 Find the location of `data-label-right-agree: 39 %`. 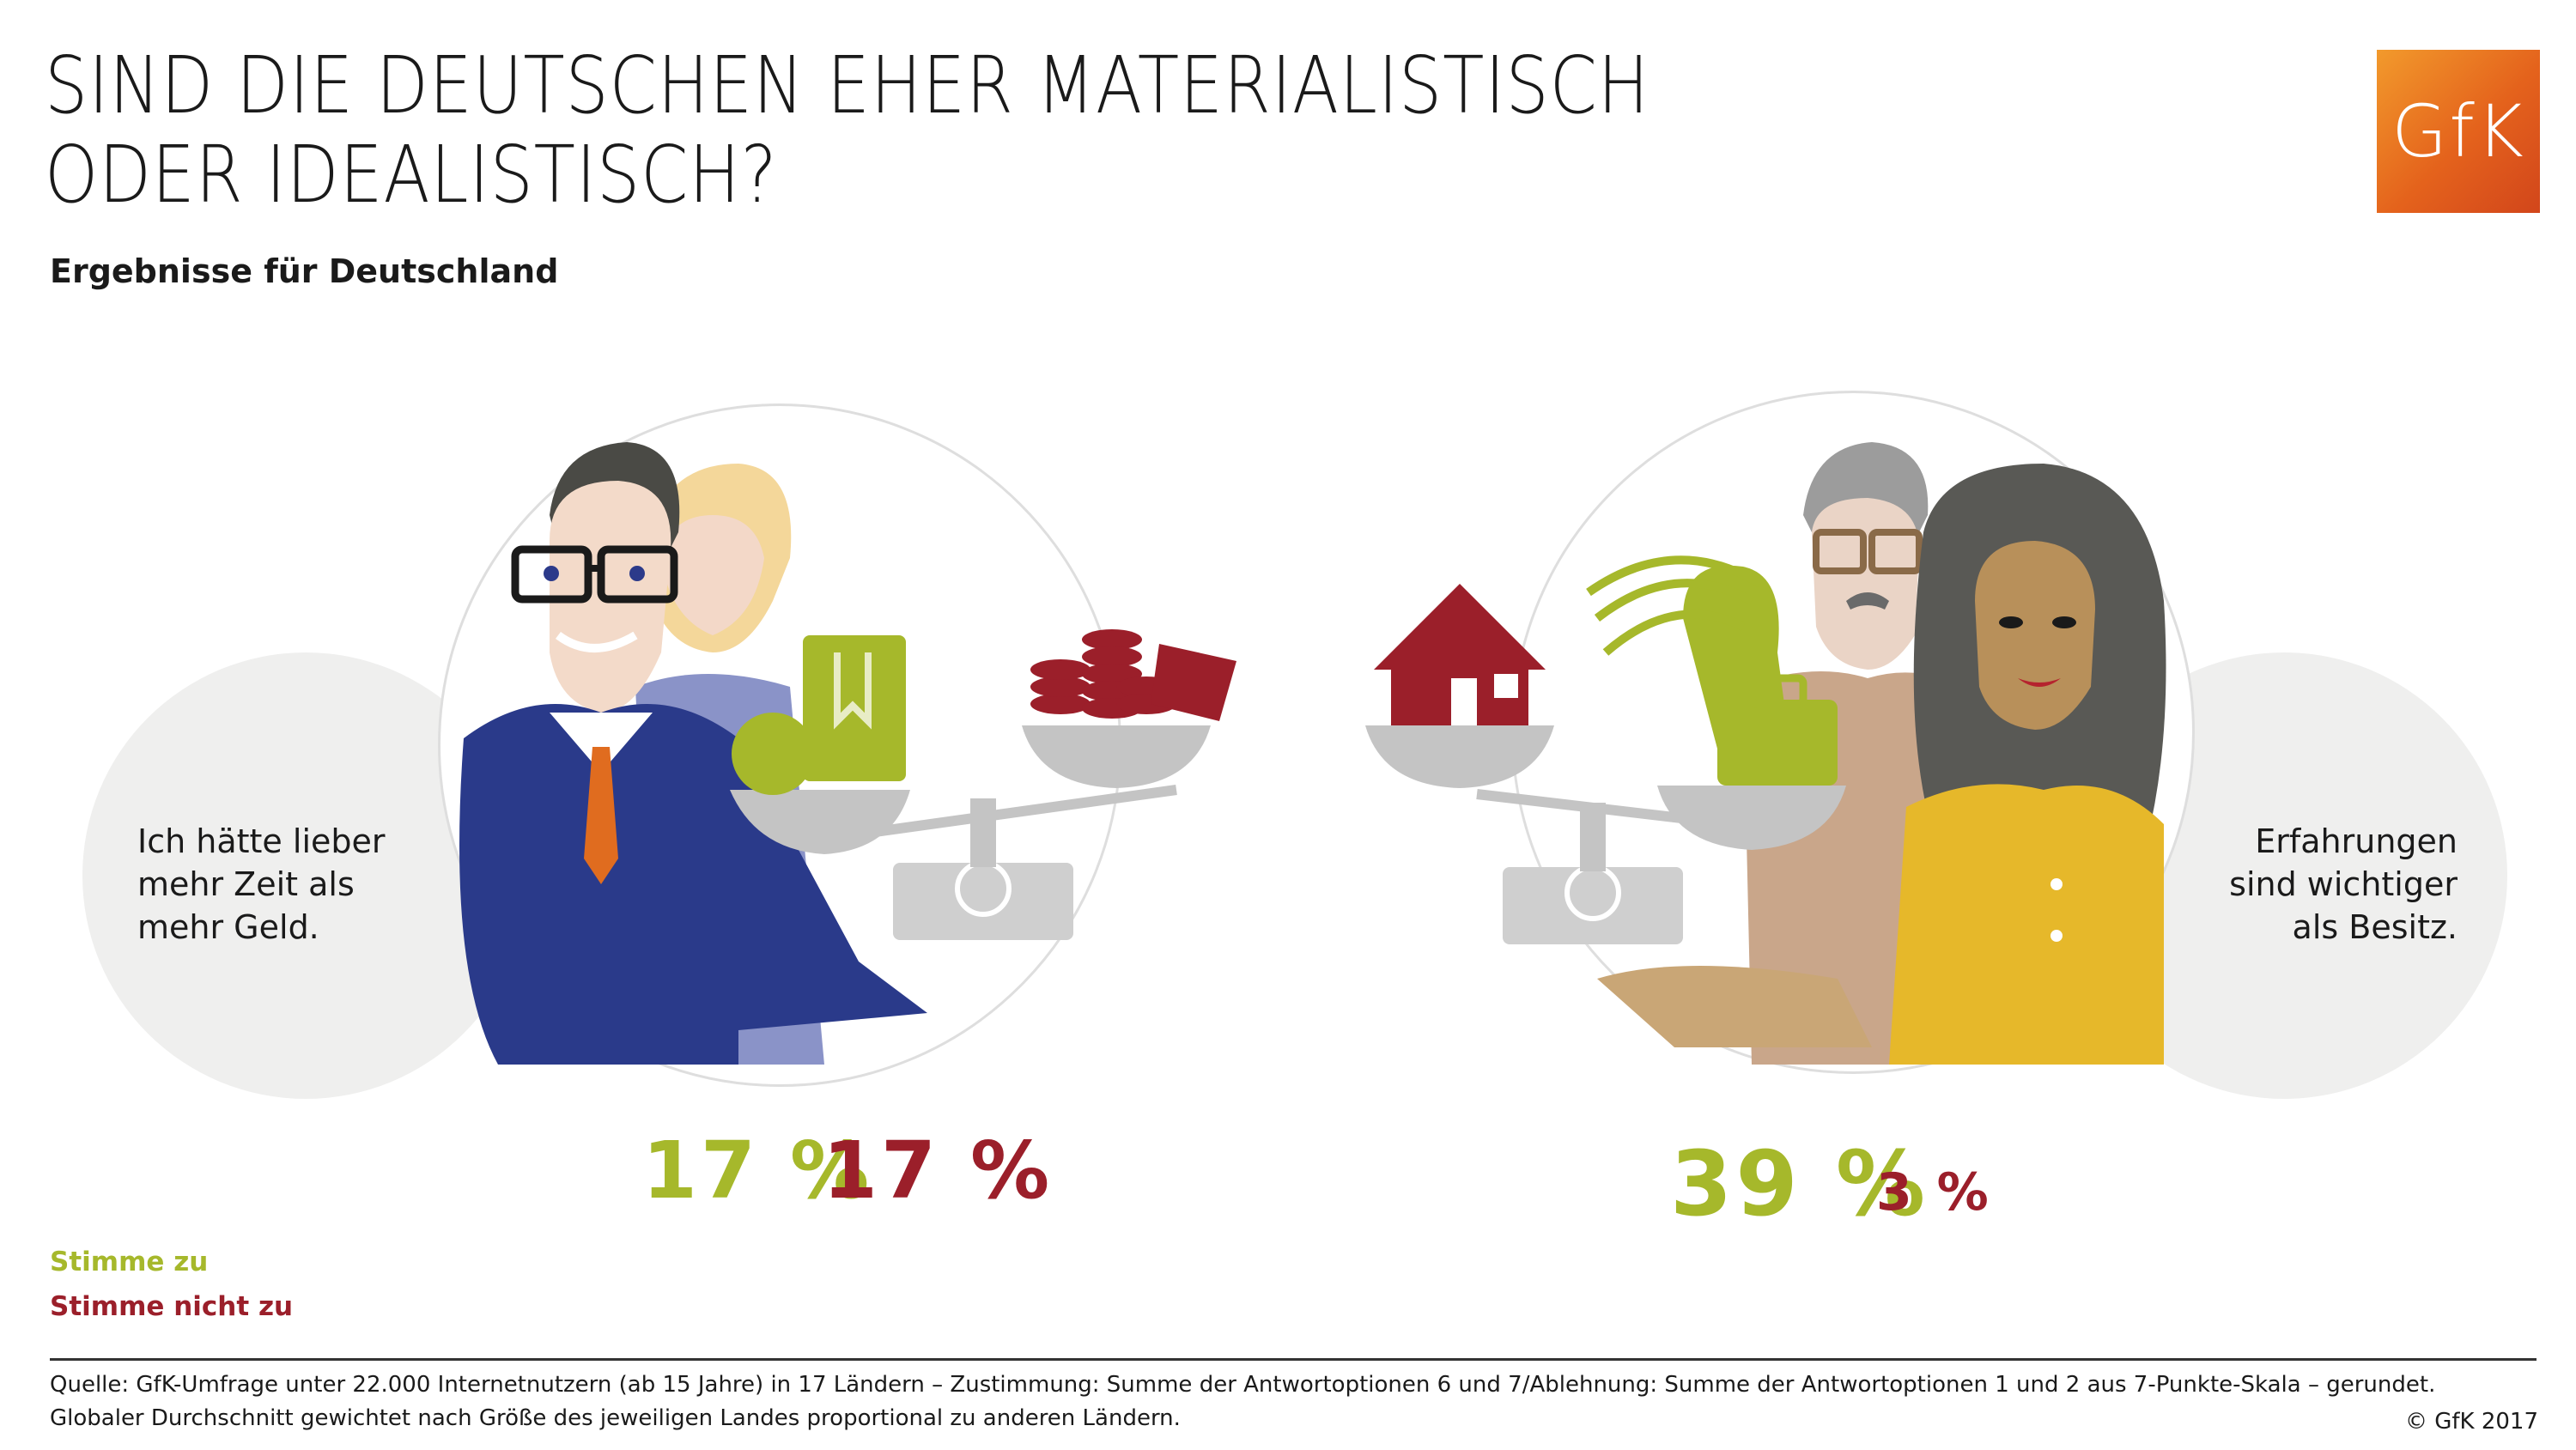

data-label-right-agree: 39 % is located at coordinates (1799, 1183).